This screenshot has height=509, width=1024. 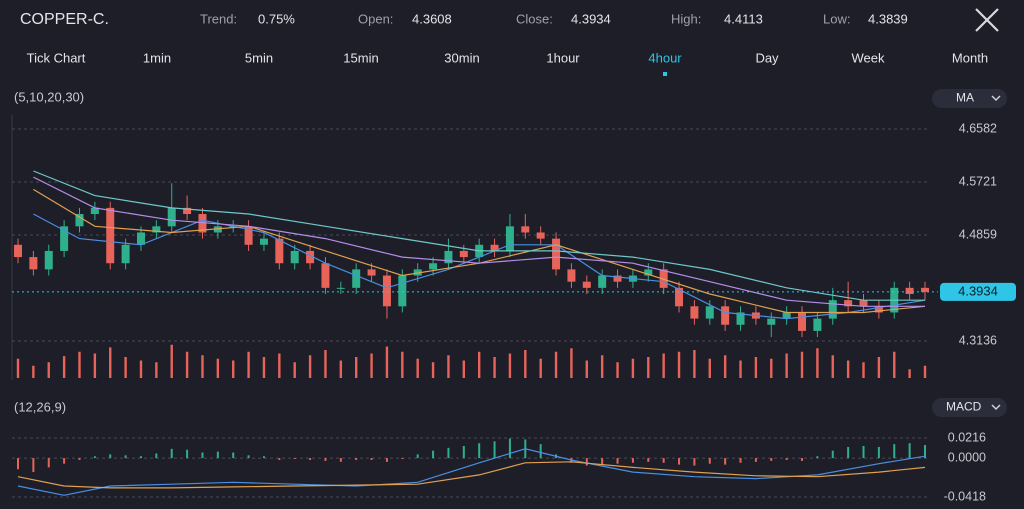 I want to click on timeframe-tab: 5min, so click(x=259, y=57).